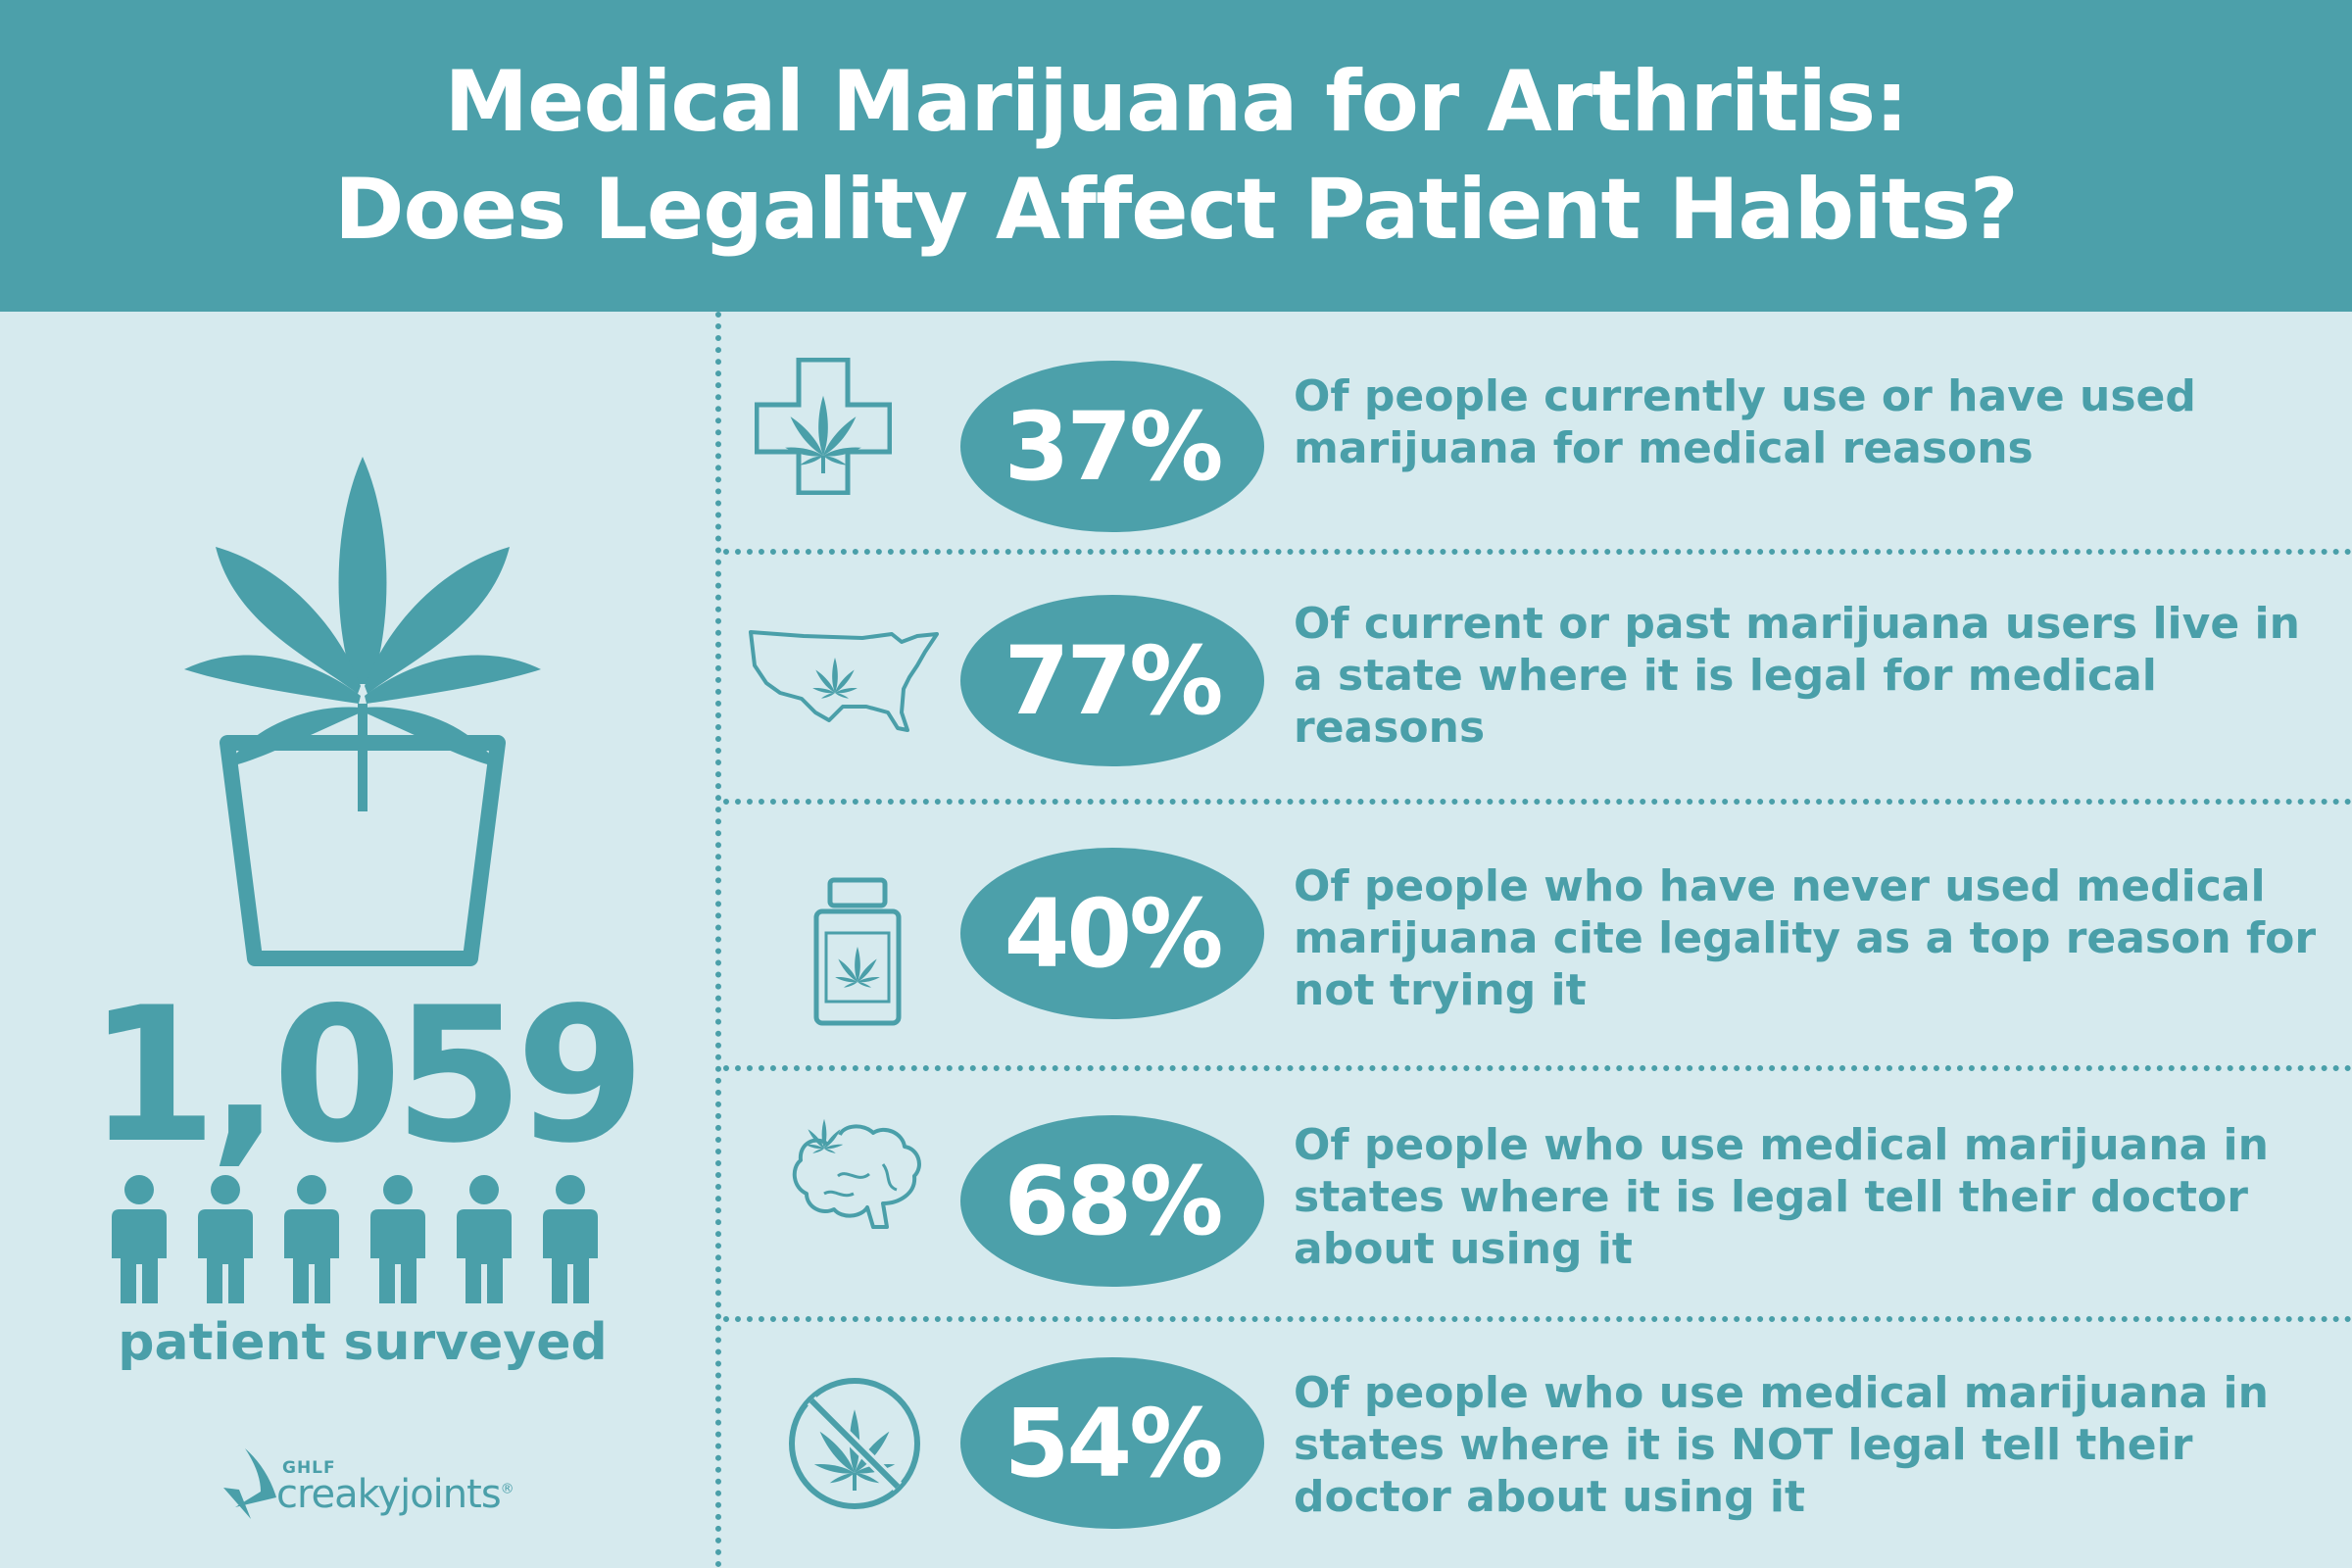  I want to click on pill-bottle-leaf-icon, so click(857, 951).